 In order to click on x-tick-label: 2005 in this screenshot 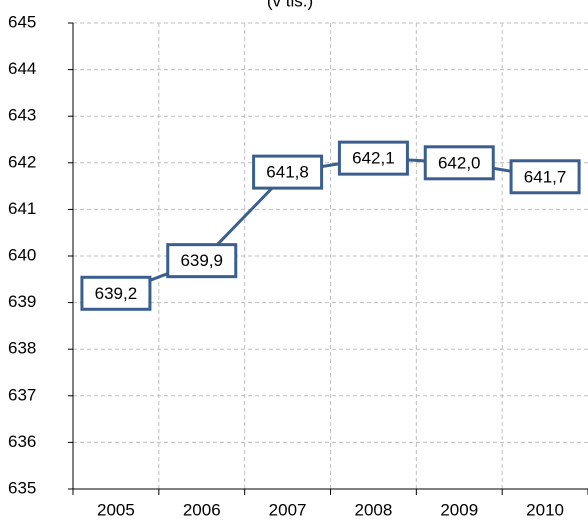, I will do `click(116, 509)`.